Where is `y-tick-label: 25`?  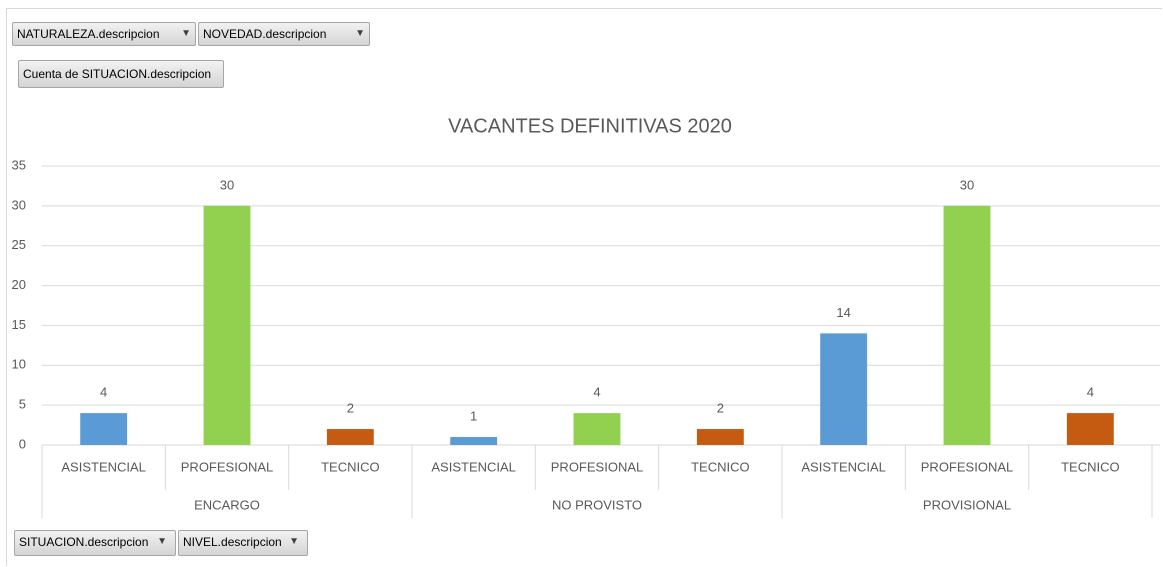 y-tick-label: 25 is located at coordinates (19, 244).